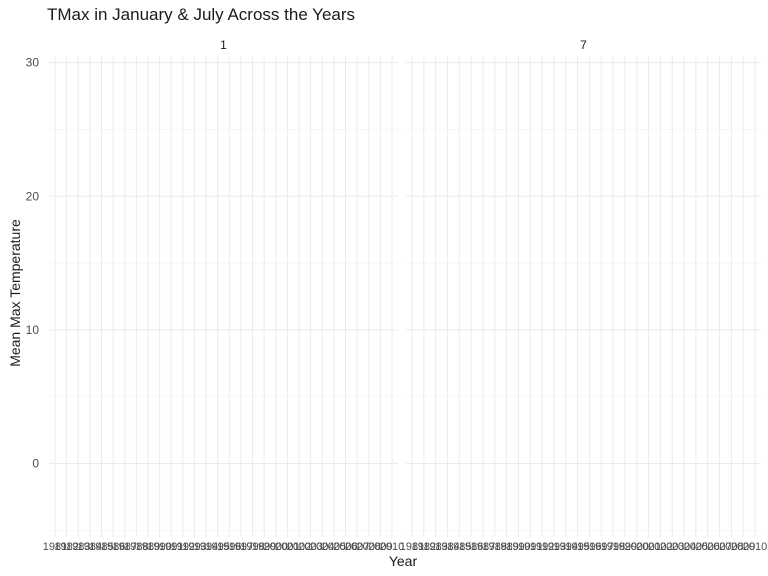  I want to click on y-tick-label: 30, so click(33, 63).